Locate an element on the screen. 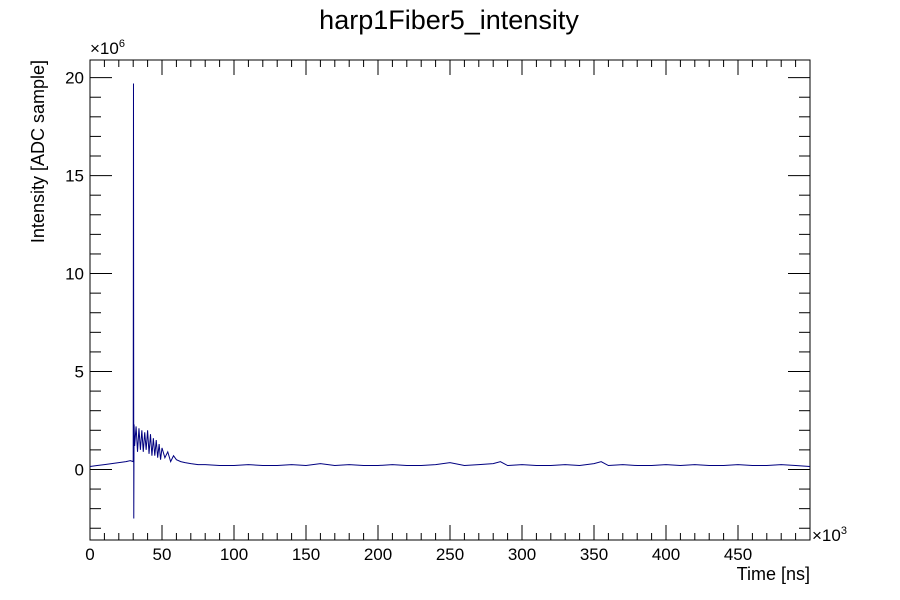 This screenshot has height=600, width=900. y-tick-label: 10 is located at coordinates (74, 274).